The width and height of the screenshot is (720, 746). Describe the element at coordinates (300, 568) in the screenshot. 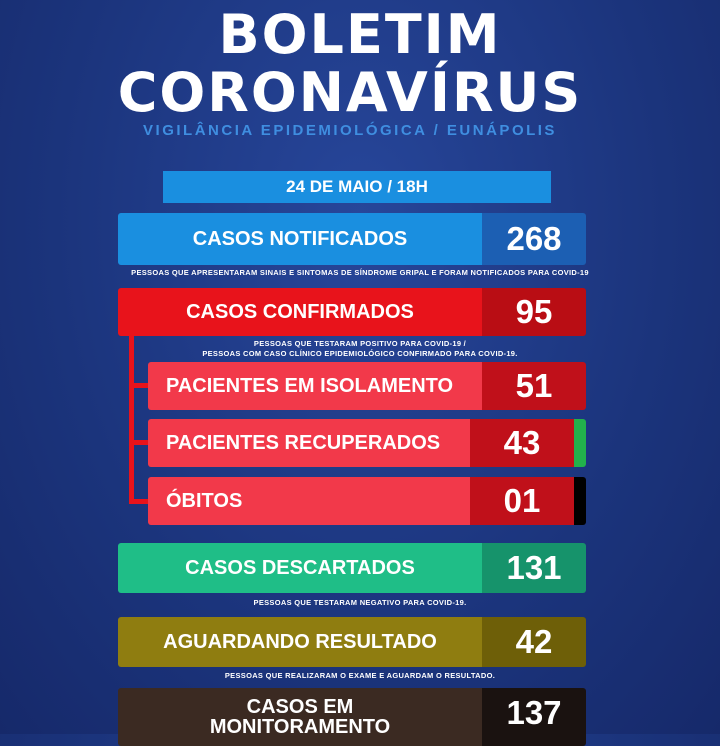

I see `label-casos-descartados: CASOS DESCARTADOS` at that location.